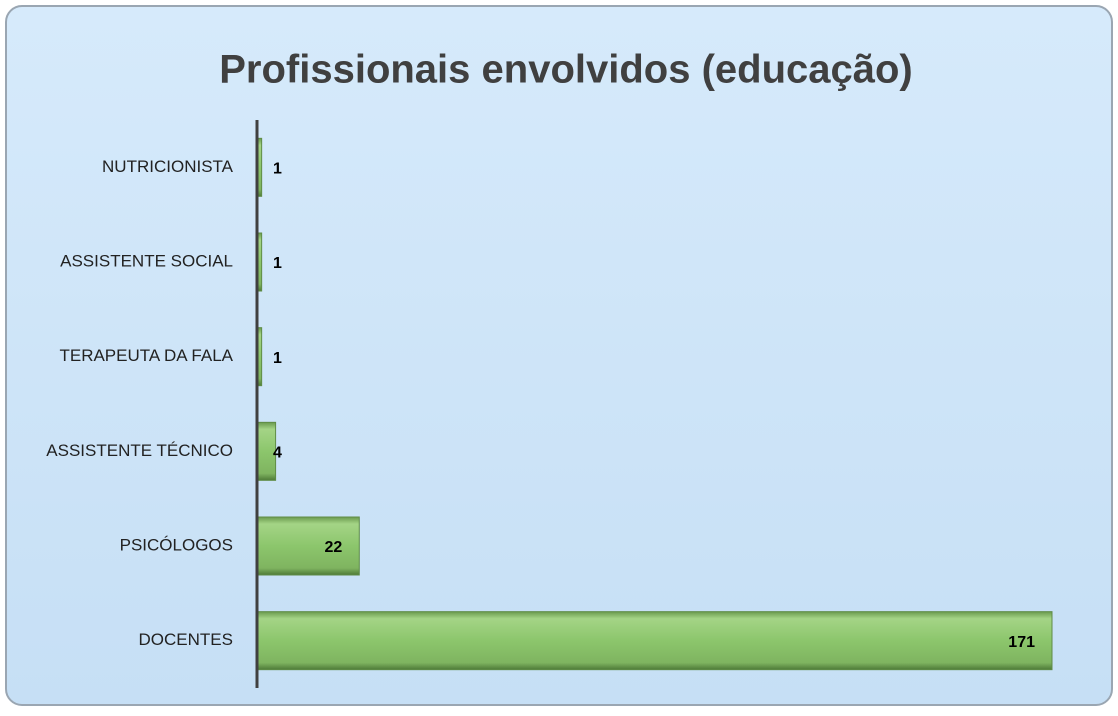 The width and height of the screenshot is (1118, 716). I want to click on y-tick-label: TERAPEUTA DA FALA, so click(146, 355).